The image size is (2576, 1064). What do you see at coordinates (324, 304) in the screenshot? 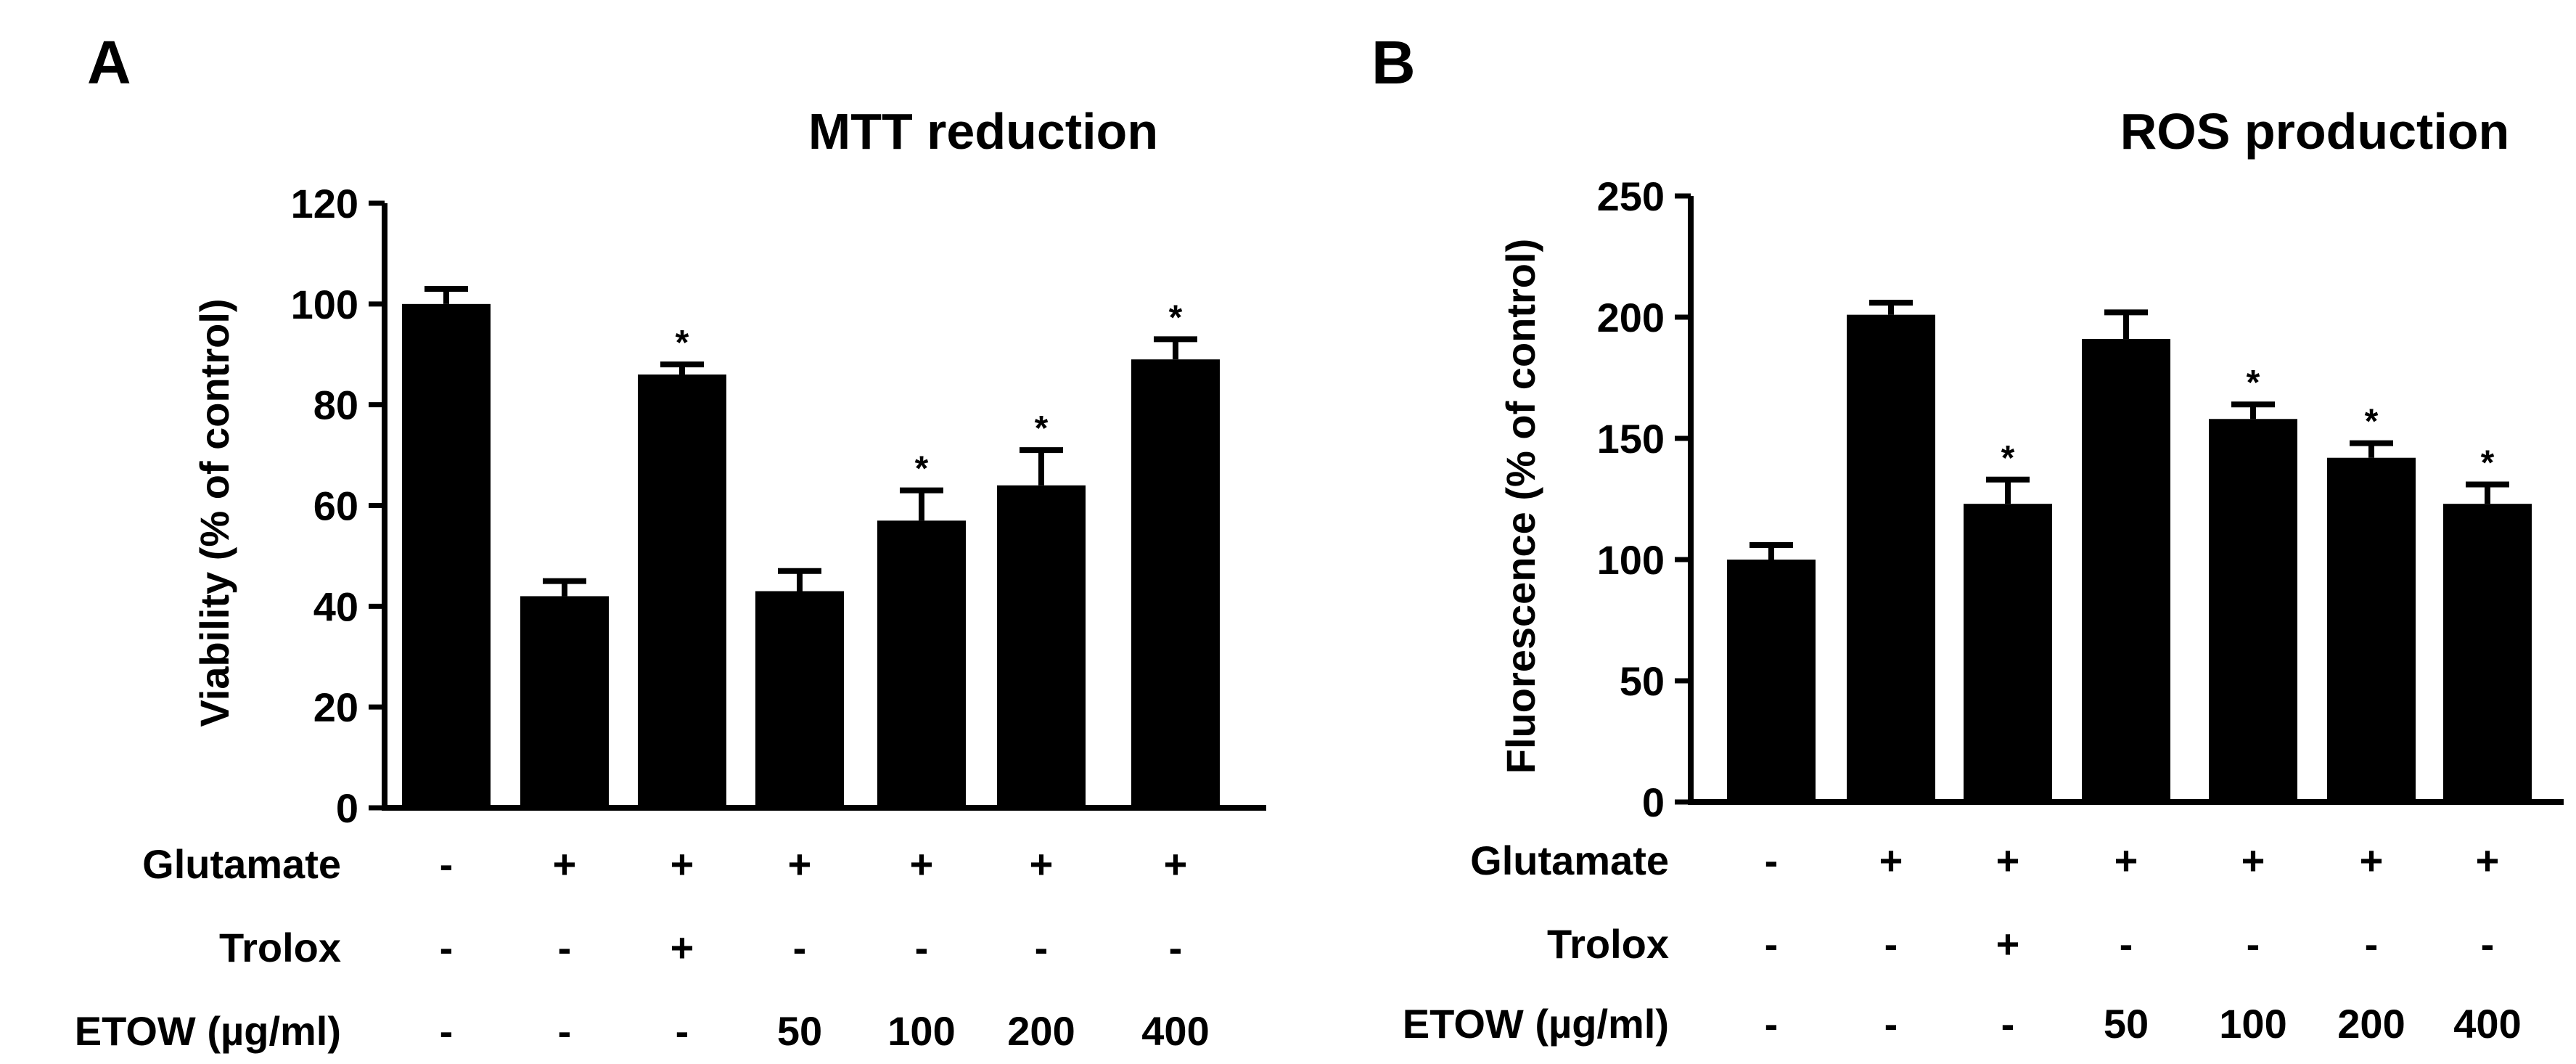
I see `panel-a-y-tick-label: 100` at bounding box center [324, 304].